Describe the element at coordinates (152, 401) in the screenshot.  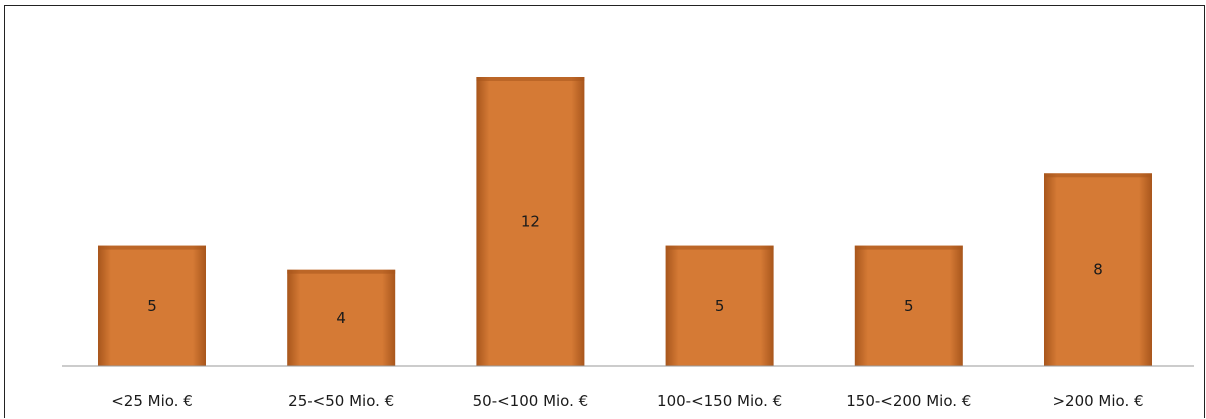
I see `x-tick-label: <25 Mio. €` at that location.